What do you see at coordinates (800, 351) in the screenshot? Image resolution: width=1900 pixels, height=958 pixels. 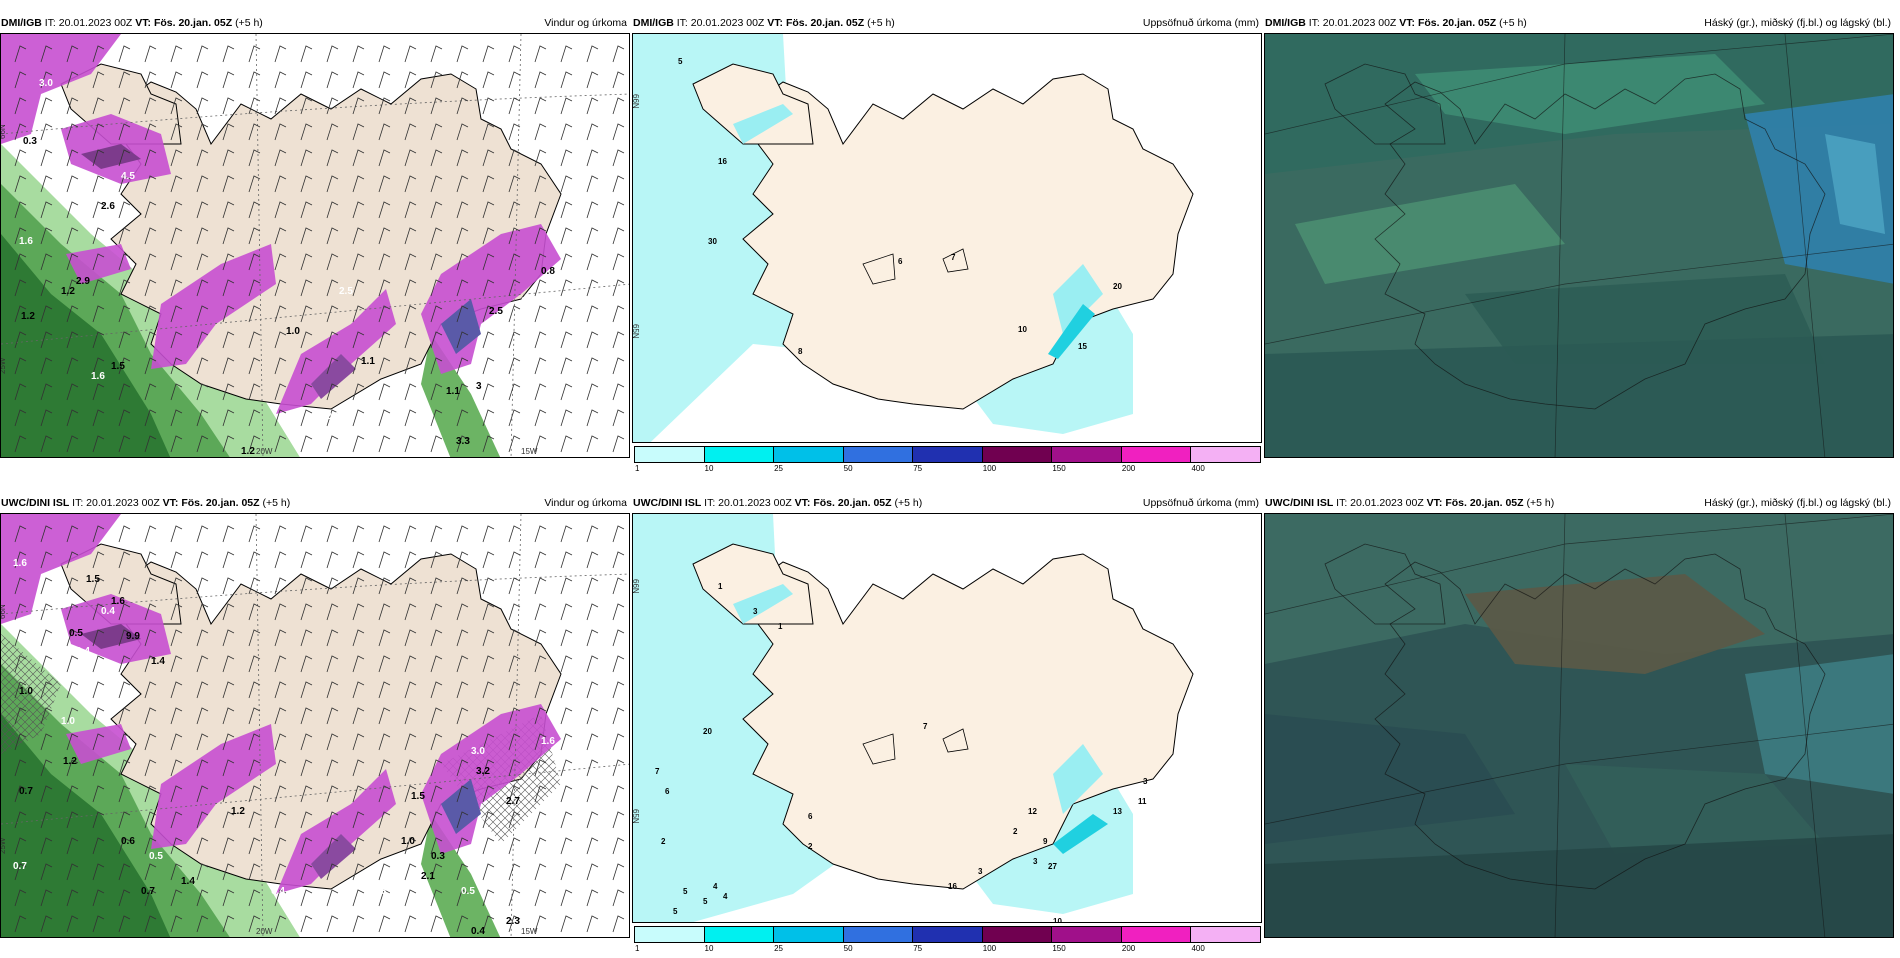 I see `precip-value-label: 8` at bounding box center [800, 351].